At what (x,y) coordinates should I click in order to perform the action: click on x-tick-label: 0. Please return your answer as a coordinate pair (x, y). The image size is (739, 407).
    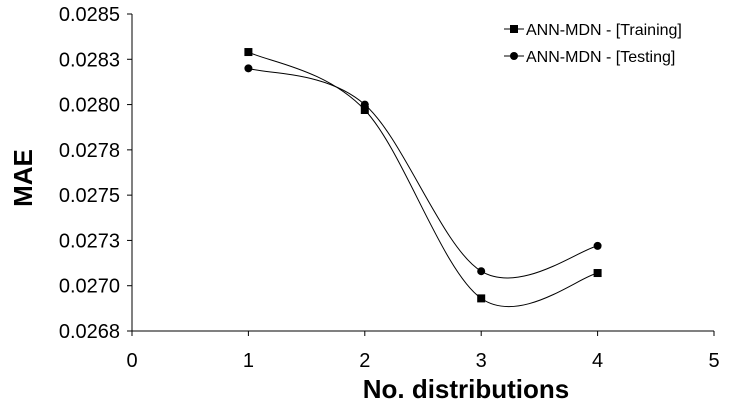
    Looking at the image, I should click on (131, 361).